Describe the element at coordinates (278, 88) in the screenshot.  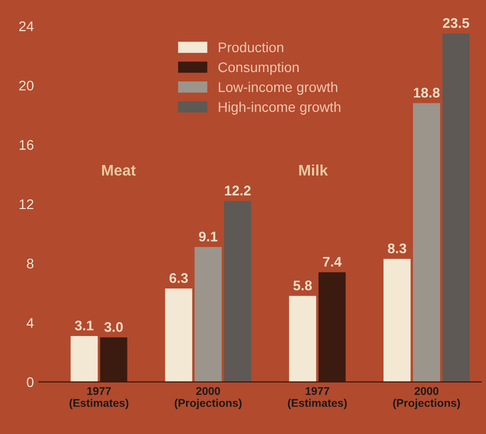
I see `legend-label: Low-income growth` at that location.